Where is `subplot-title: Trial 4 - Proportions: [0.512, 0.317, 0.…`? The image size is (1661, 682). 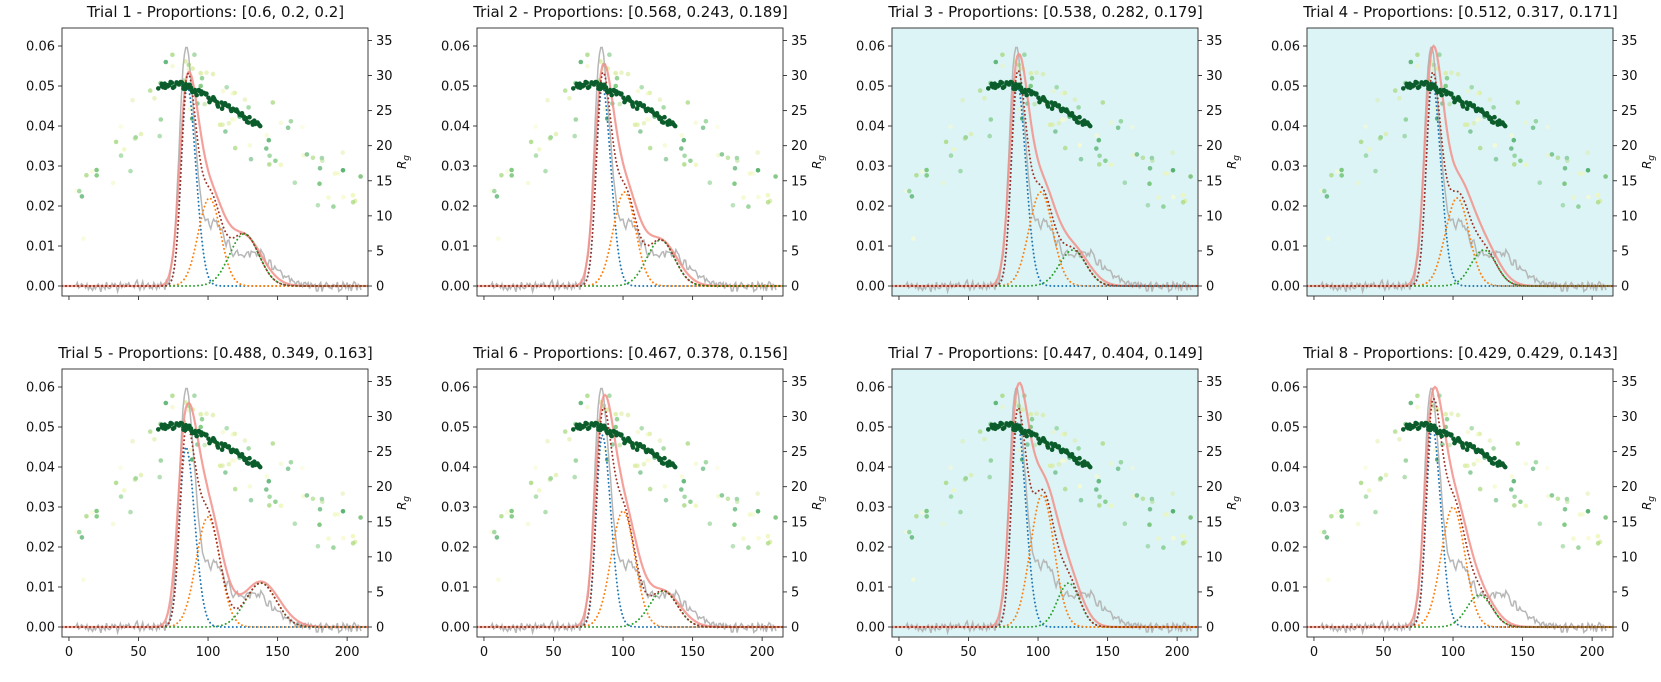 subplot-title: Trial 4 - Proportions: [0.512, 0.317, 0.… is located at coordinates (1460, 12).